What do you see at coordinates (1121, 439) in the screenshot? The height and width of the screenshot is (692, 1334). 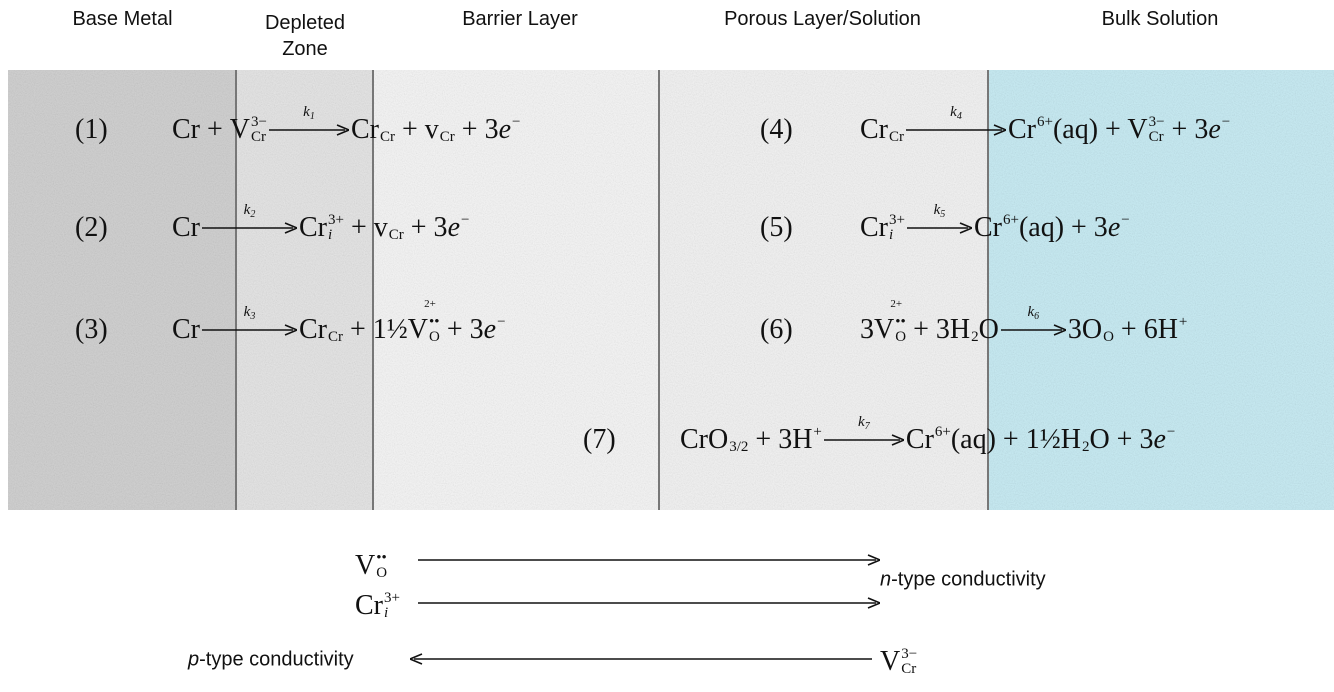 I see `species-base: O + 3` at bounding box center [1121, 439].